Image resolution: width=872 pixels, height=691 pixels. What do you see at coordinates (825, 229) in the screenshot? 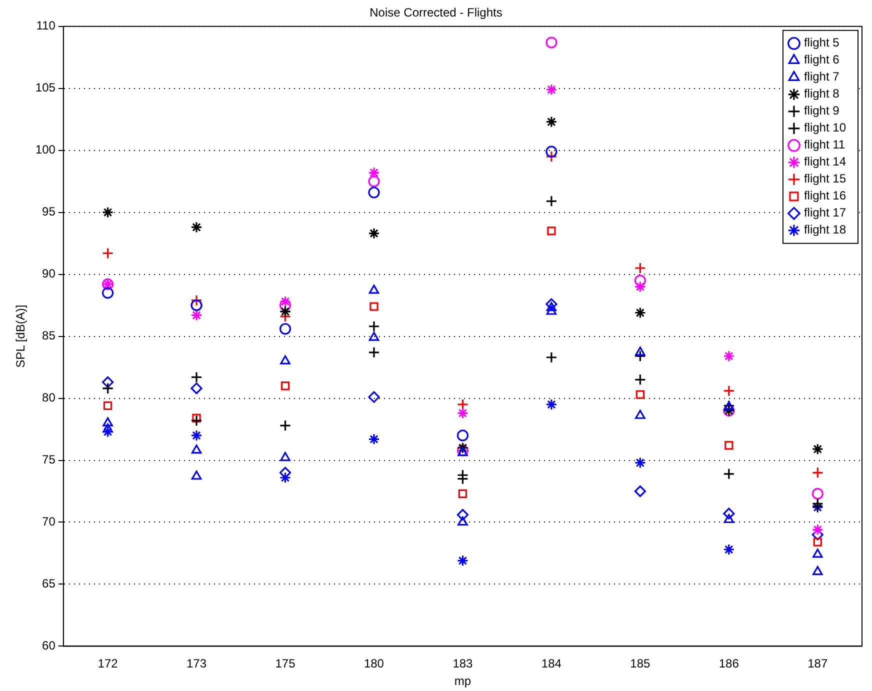
I see `legend-label: flight 18` at bounding box center [825, 229].